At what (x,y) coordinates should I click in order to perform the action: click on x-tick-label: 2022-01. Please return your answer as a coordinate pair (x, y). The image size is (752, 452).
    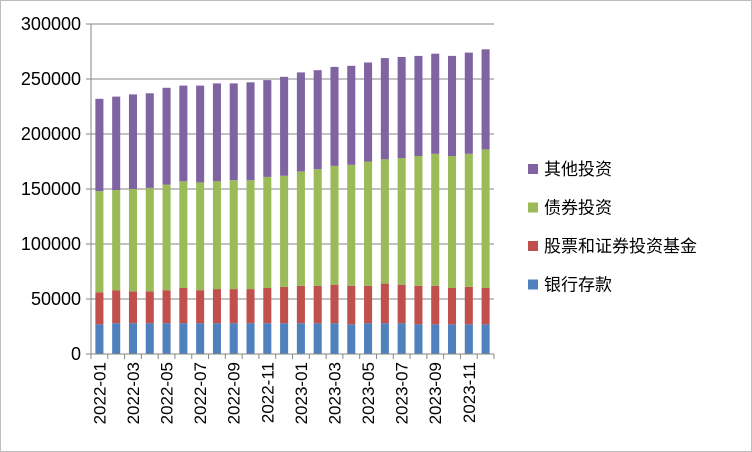
    Looking at the image, I should click on (99, 393).